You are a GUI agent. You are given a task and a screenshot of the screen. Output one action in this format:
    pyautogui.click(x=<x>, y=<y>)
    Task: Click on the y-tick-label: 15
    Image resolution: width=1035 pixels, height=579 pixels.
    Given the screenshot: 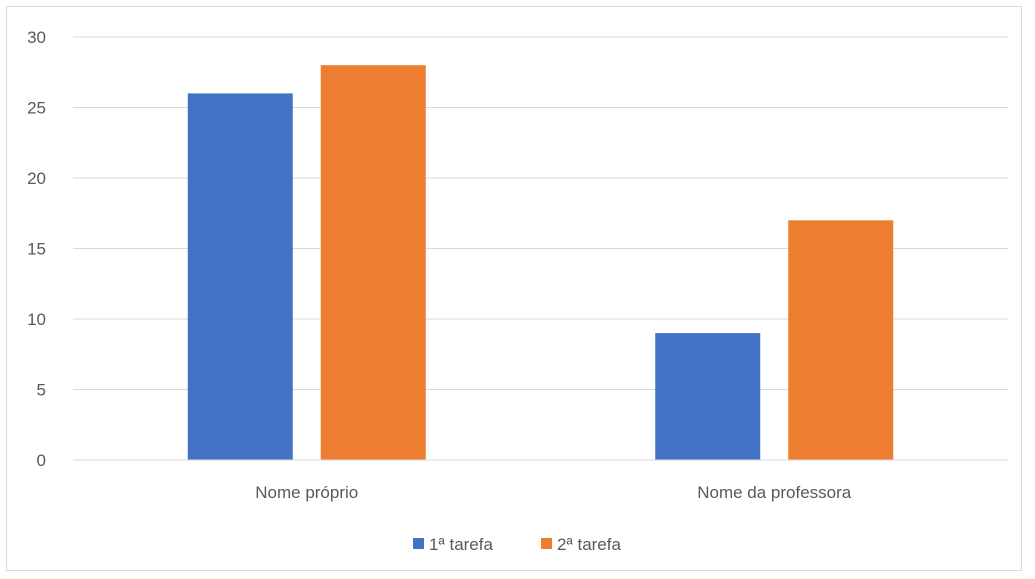 What is the action you would take?
    pyautogui.click(x=36, y=249)
    